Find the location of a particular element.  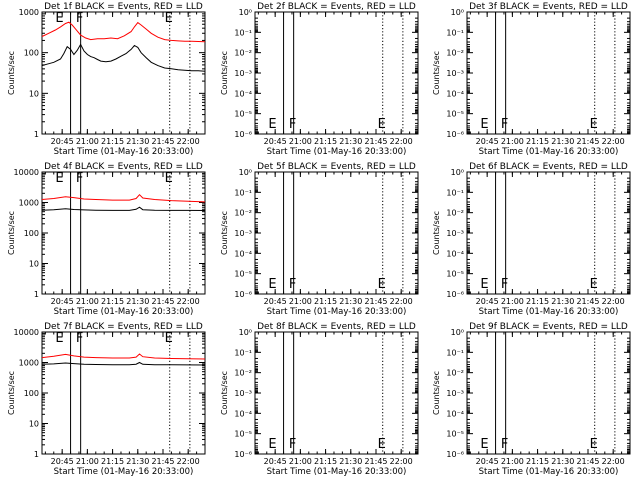

panel-title: Det 6f BLACK = Events, RED = LLD is located at coordinates (548, 167).